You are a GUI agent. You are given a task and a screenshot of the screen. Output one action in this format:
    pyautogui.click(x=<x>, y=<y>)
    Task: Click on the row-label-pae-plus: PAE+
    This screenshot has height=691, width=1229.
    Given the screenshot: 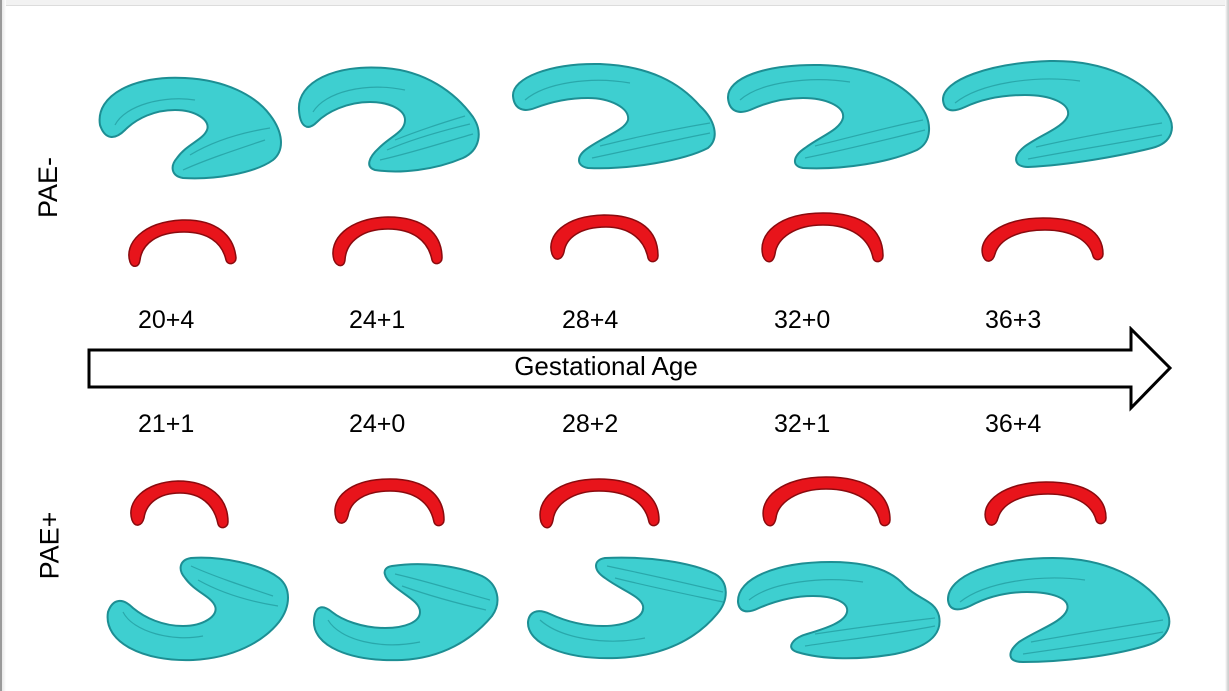 What is the action you would take?
    pyautogui.click(x=49, y=545)
    